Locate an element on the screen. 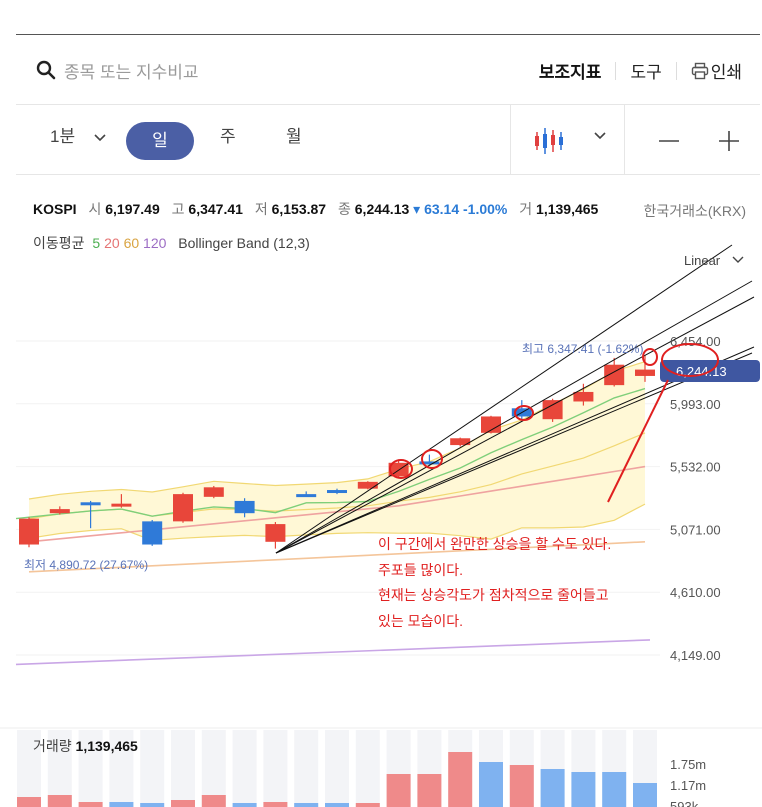 This screenshot has height=807, width=762. high-value: 6,347.41 is located at coordinates (215, 209).